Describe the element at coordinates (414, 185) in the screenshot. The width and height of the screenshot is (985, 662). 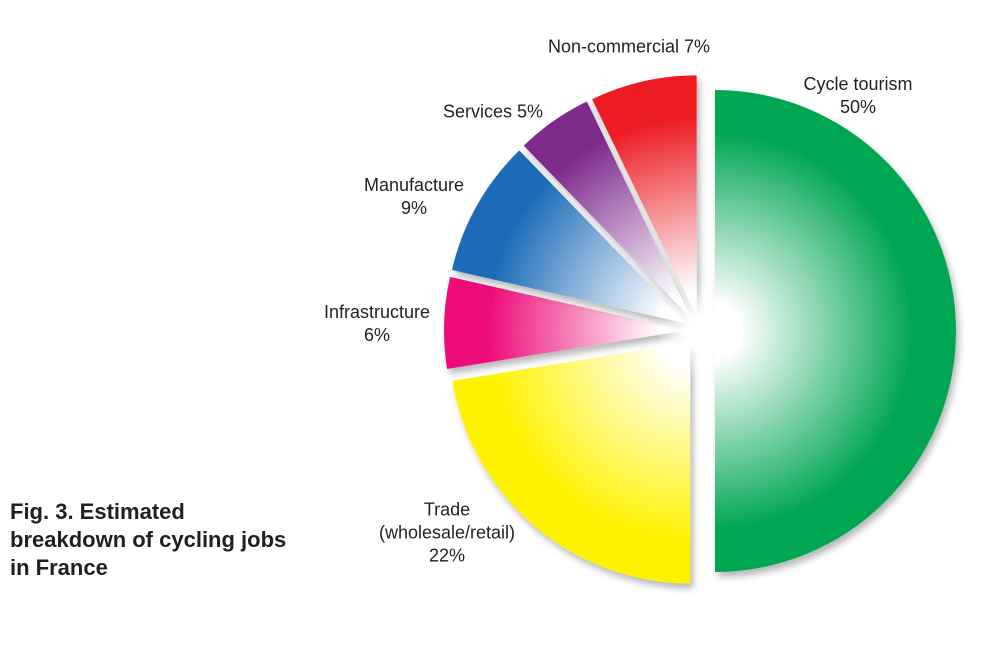
I see `label-line: Manufacture` at that location.